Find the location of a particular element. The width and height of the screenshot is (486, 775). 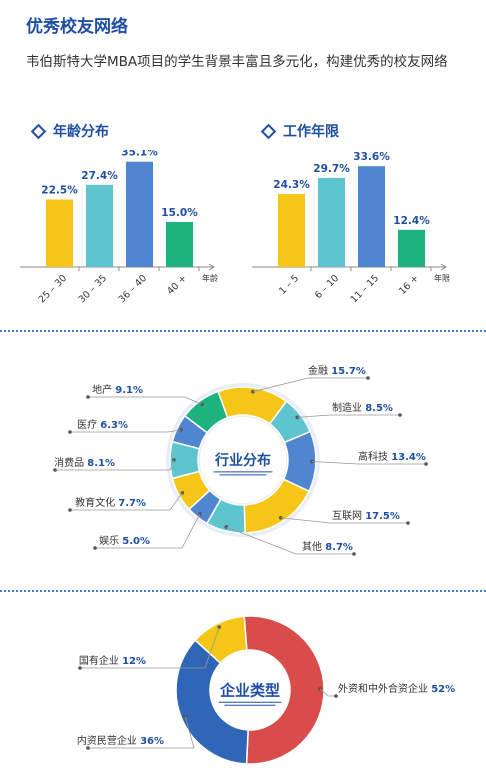

industry-slice-label-6: 教育文化 7.7% is located at coordinates (110, 502).